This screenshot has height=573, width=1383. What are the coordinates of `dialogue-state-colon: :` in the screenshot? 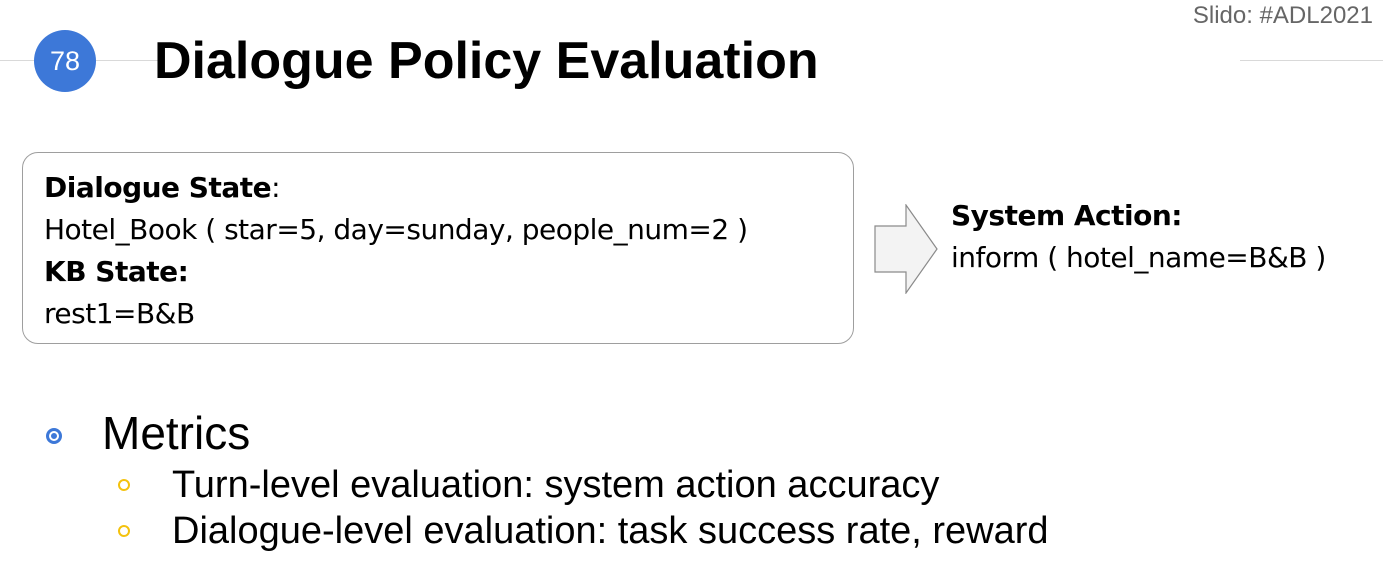 It's located at (276, 187).